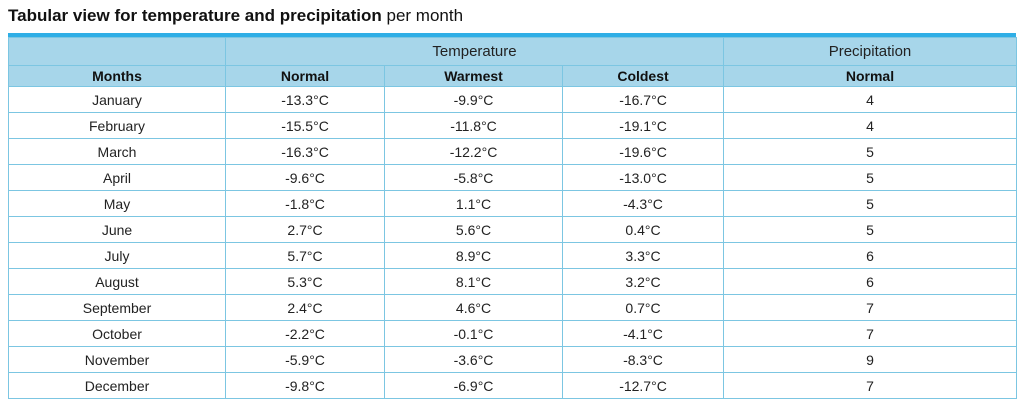 The height and width of the screenshot is (408, 1024). What do you see at coordinates (305, 307) in the screenshot?
I see `cell-normal: 2.4°C` at bounding box center [305, 307].